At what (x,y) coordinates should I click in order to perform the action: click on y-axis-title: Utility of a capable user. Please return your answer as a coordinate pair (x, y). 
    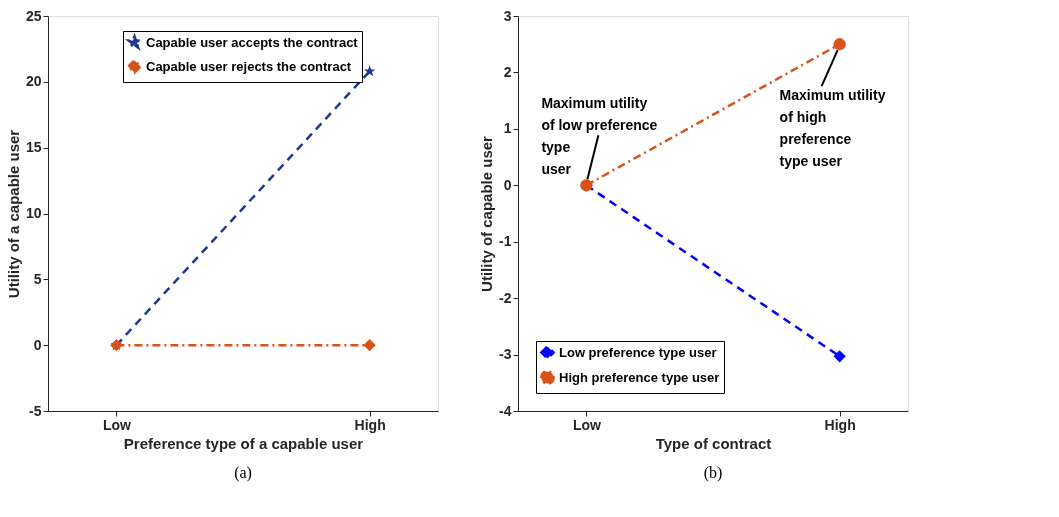
    Looking at the image, I should click on (13, 214).